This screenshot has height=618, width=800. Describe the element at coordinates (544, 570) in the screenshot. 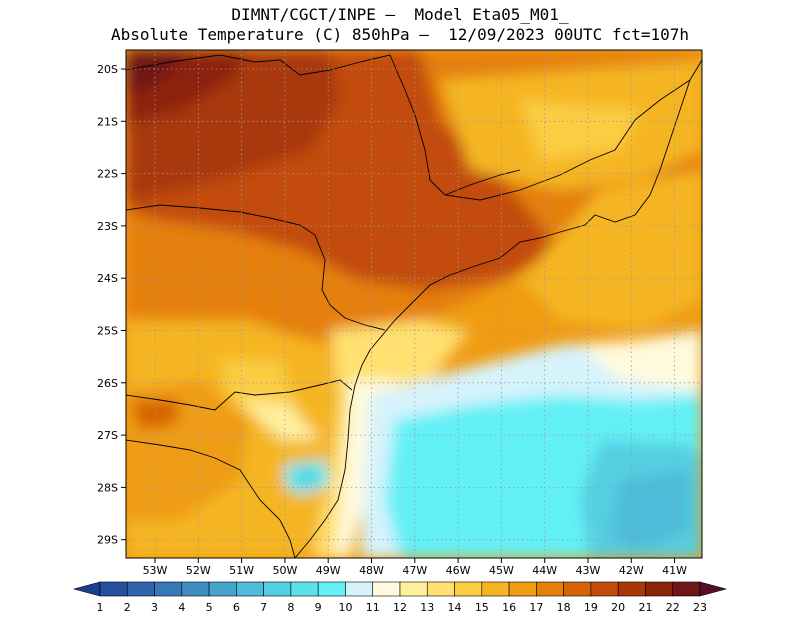

I see `lon-label: 44W` at that location.